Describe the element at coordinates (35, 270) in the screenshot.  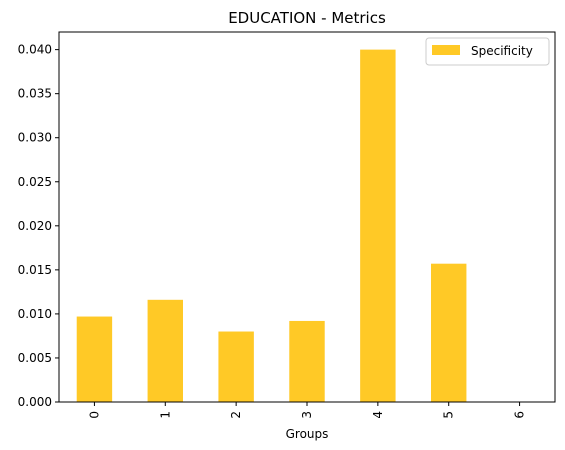
I see `y-tick-label: 0.015` at that location.